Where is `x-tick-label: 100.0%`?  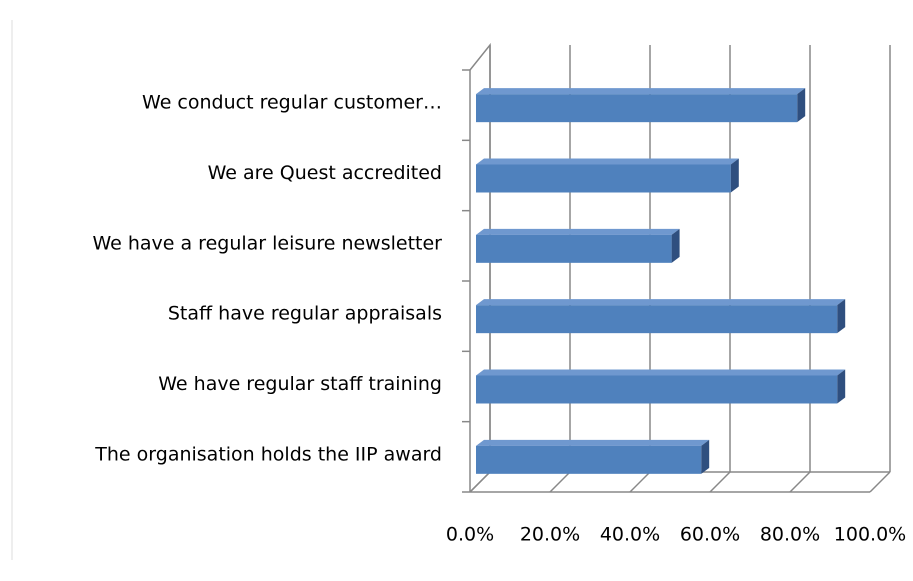 x-tick-label: 100.0% is located at coordinates (870, 535).